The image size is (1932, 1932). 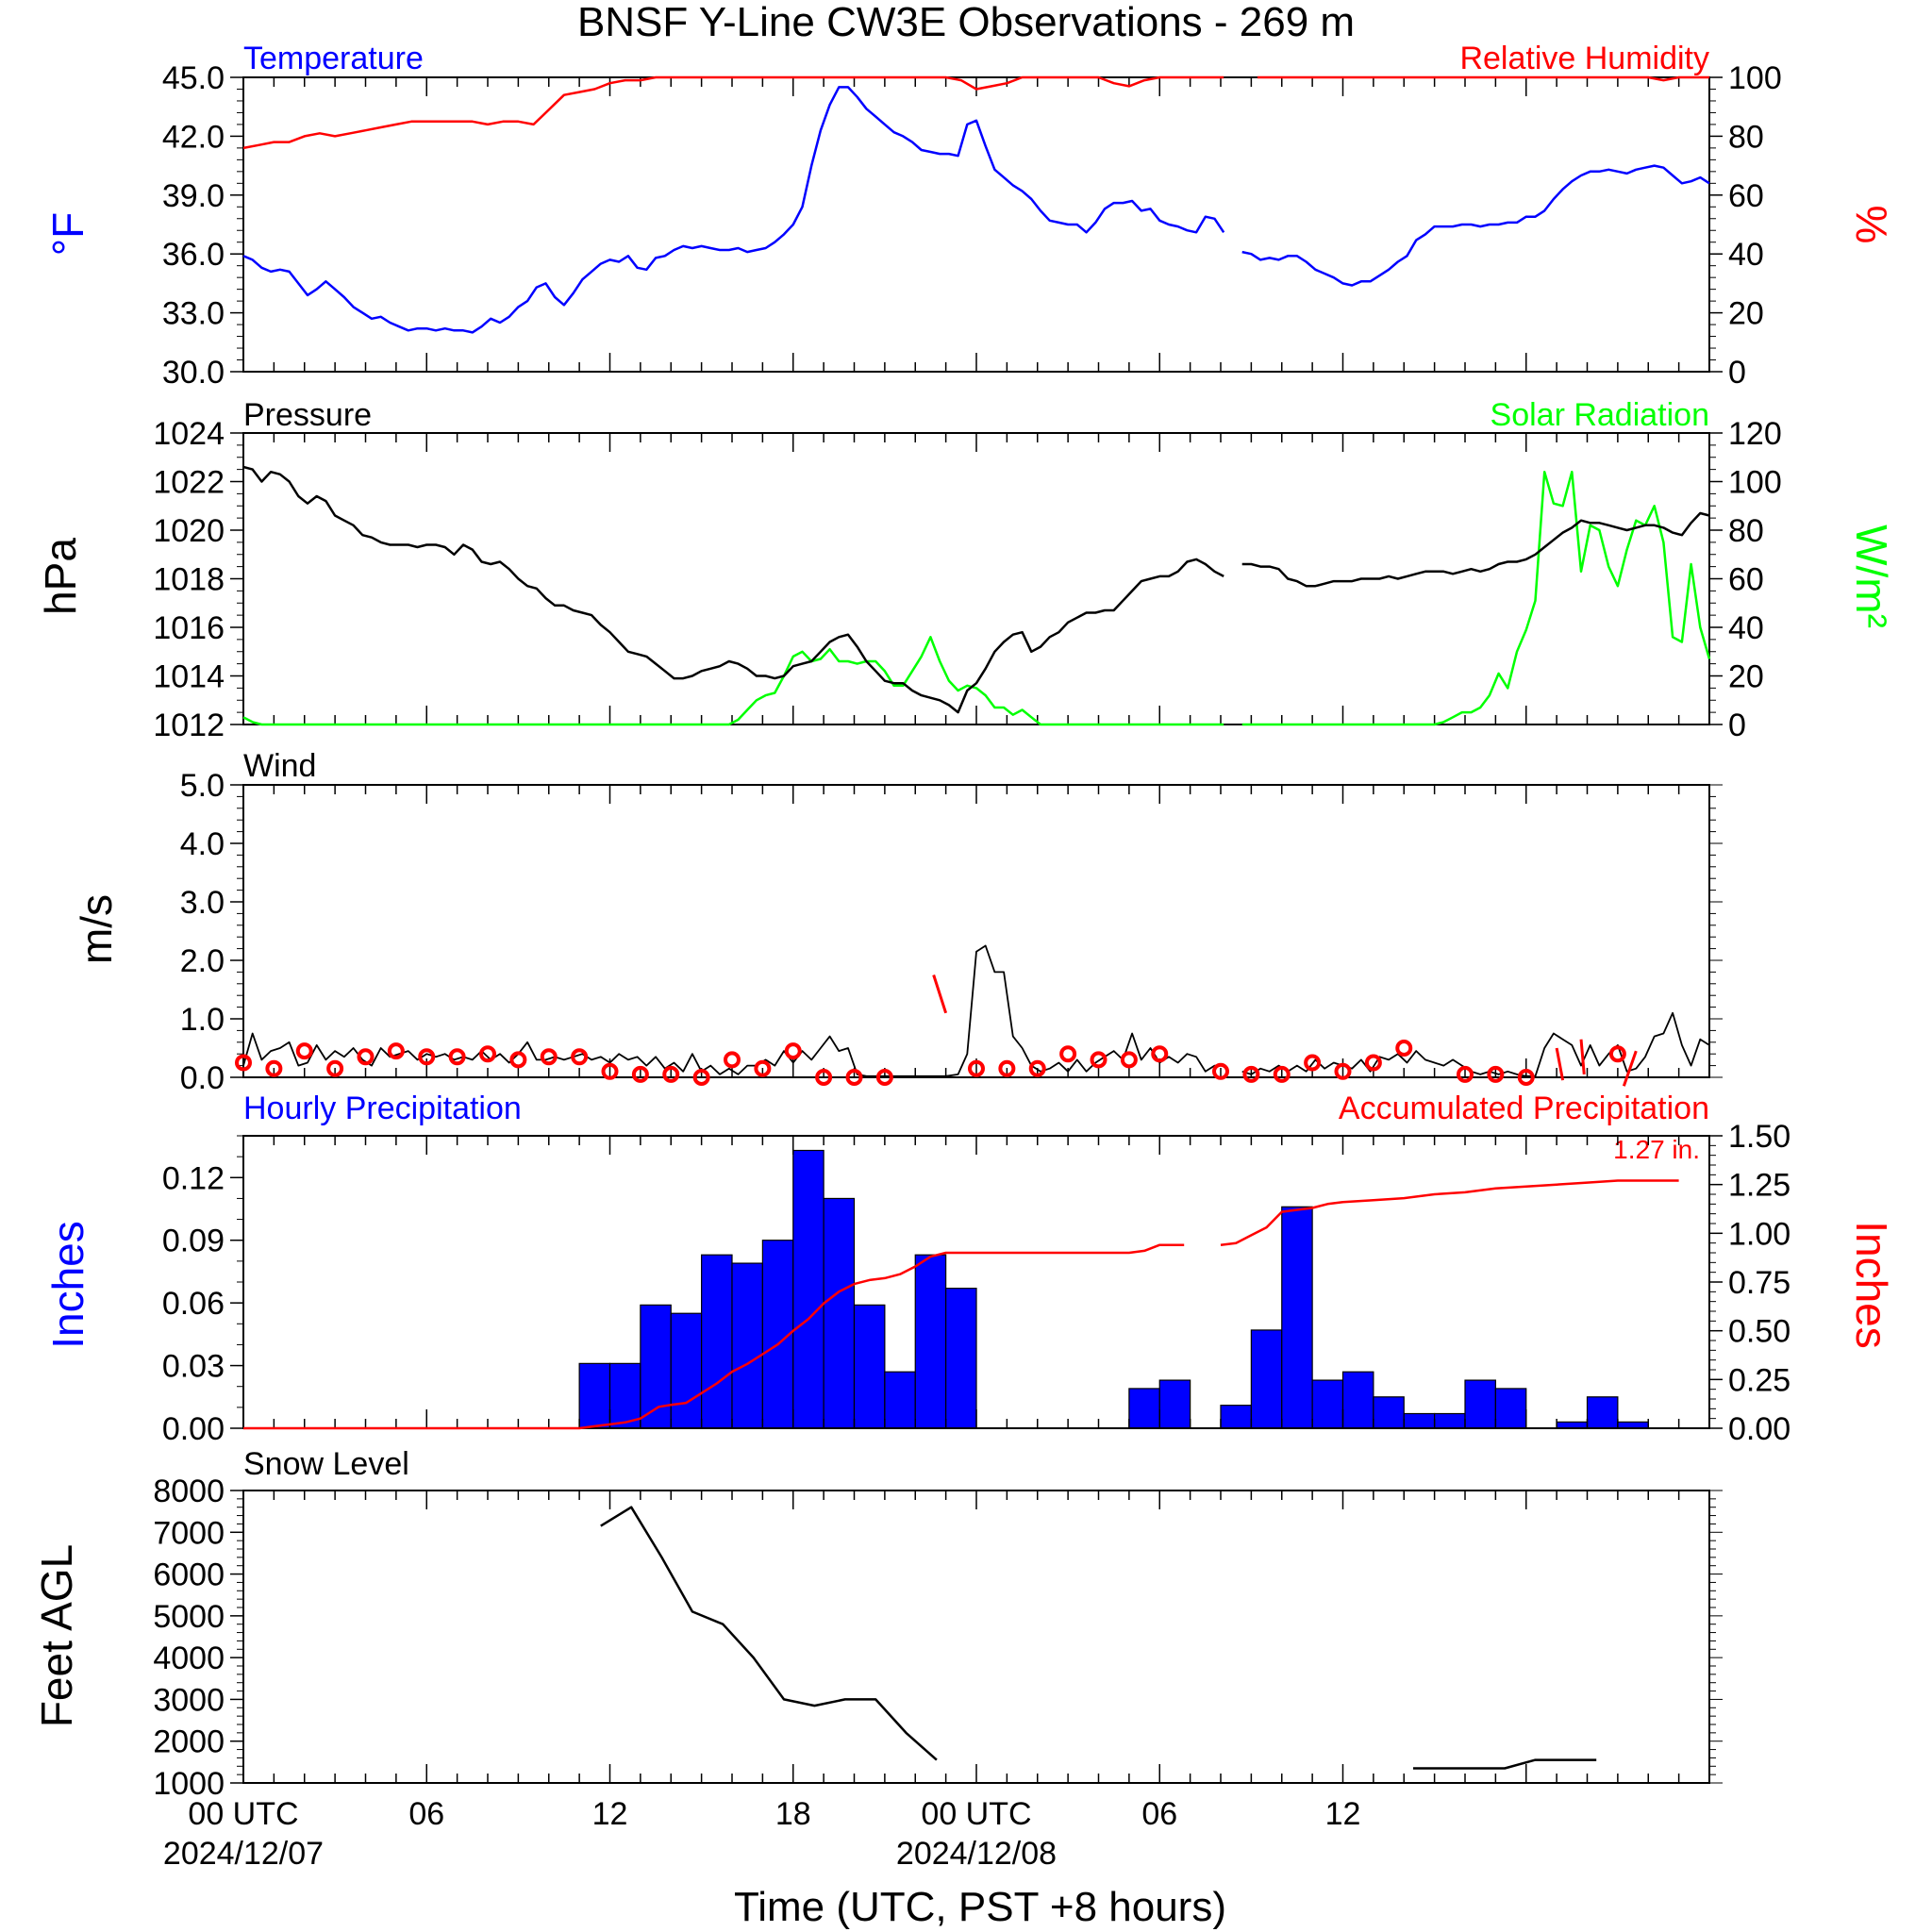 I want to click on left-tick-label: 1.0, so click(x=202, y=1020).